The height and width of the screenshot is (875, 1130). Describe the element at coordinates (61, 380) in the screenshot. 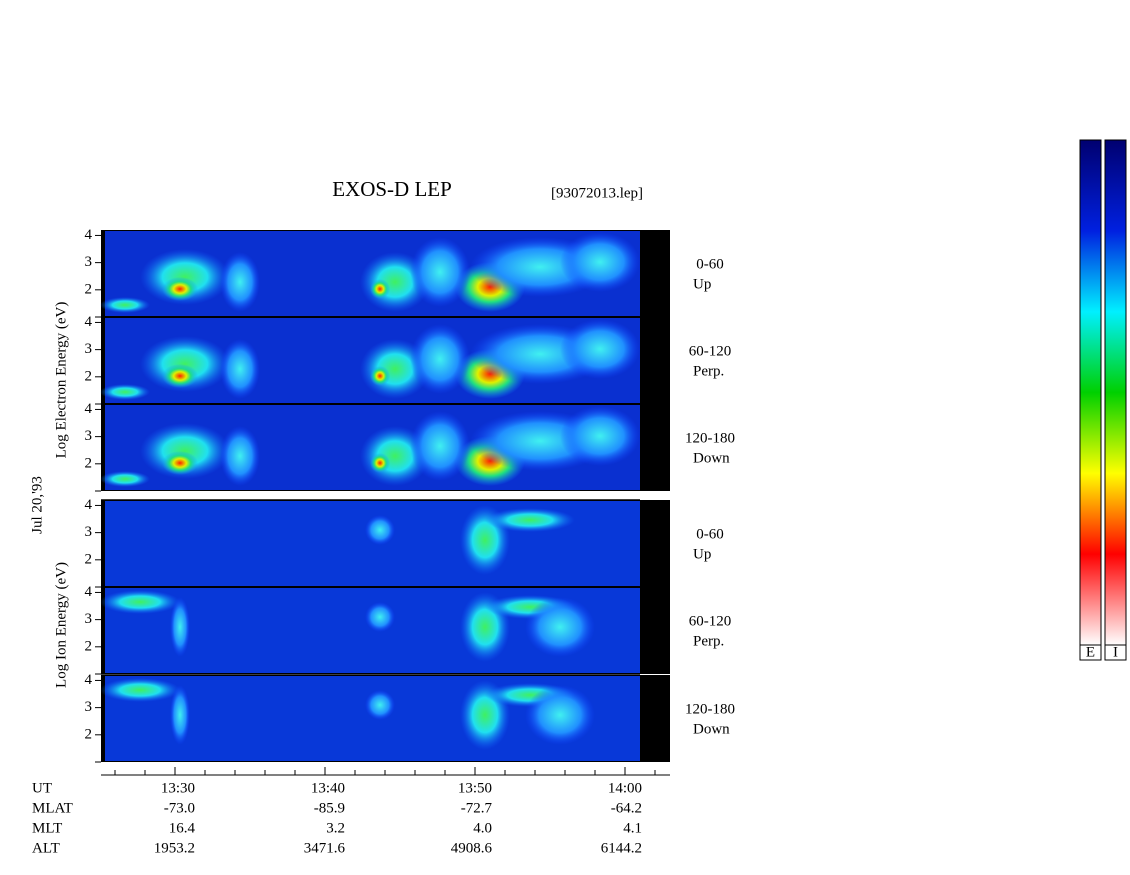

I see `electron-axis-label: Log Electron Energy (eV)` at that location.